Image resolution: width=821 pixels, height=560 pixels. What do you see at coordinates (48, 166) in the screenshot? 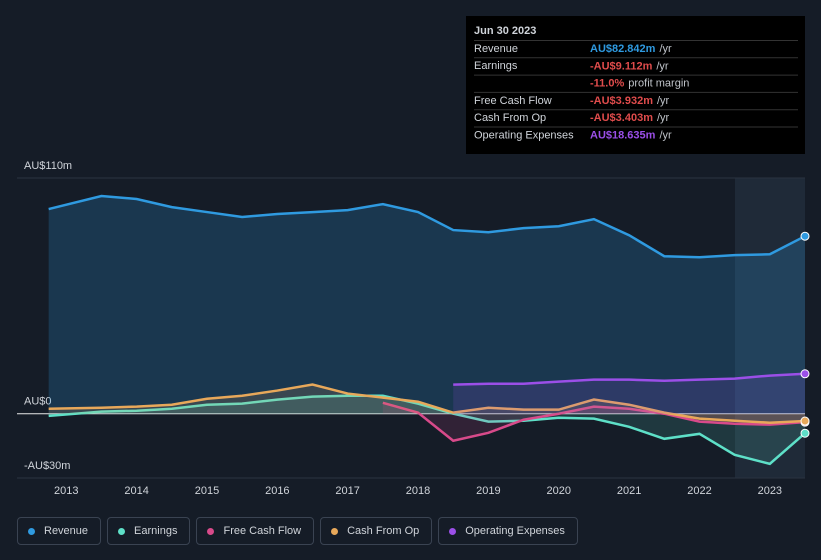
I see `y-tick-label: AU$110m` at bounding box center [48, 166].